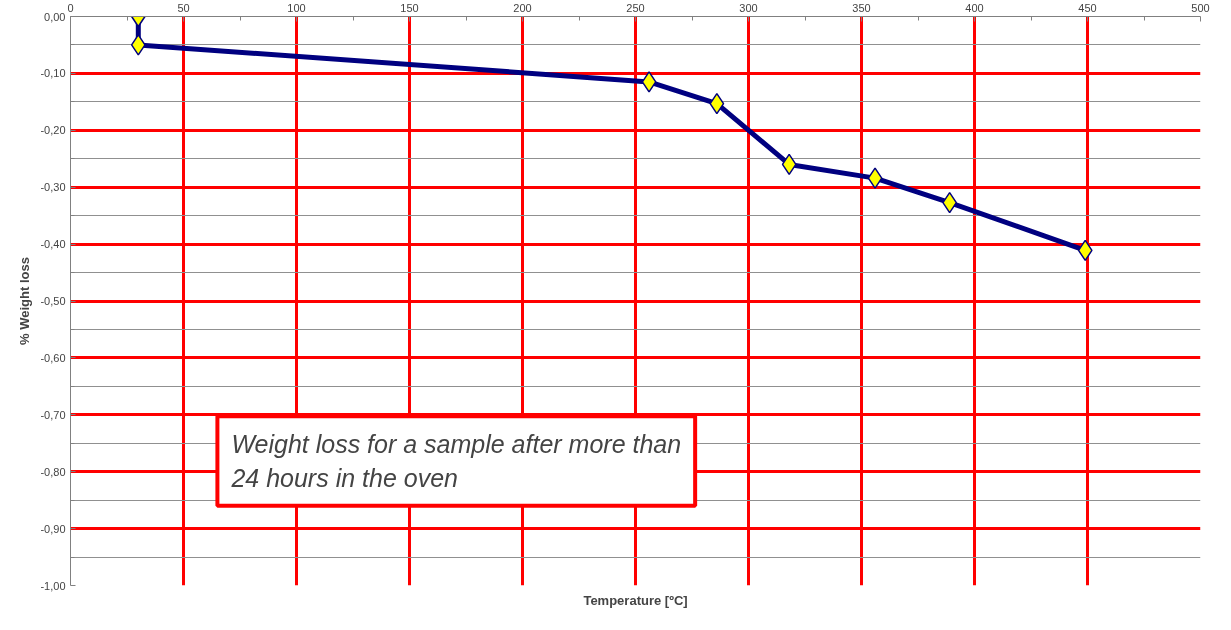 The image size is (1231, 630). Describe the element at coordinates (53, 244) in the screenshot. I see `y-tick-label: -0,40` at that location.